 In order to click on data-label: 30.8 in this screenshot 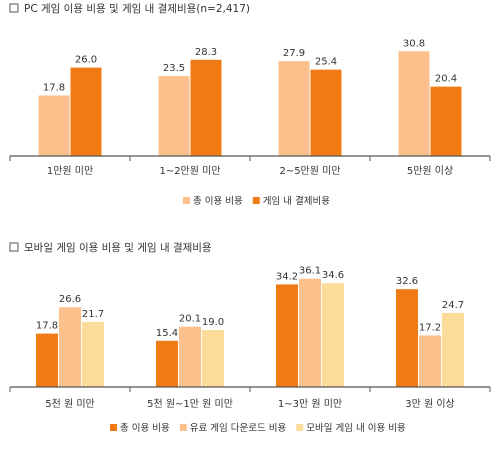, I will do `click(414, 43)`.